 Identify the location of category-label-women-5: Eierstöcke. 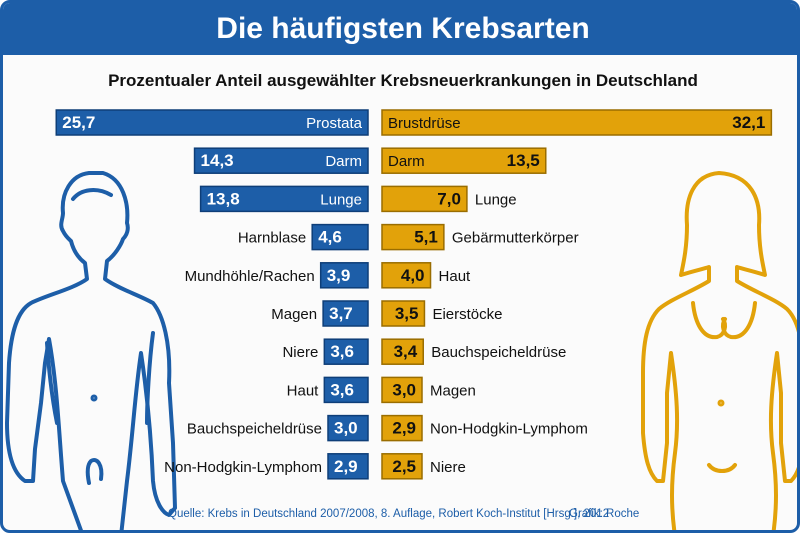
(467, 314).